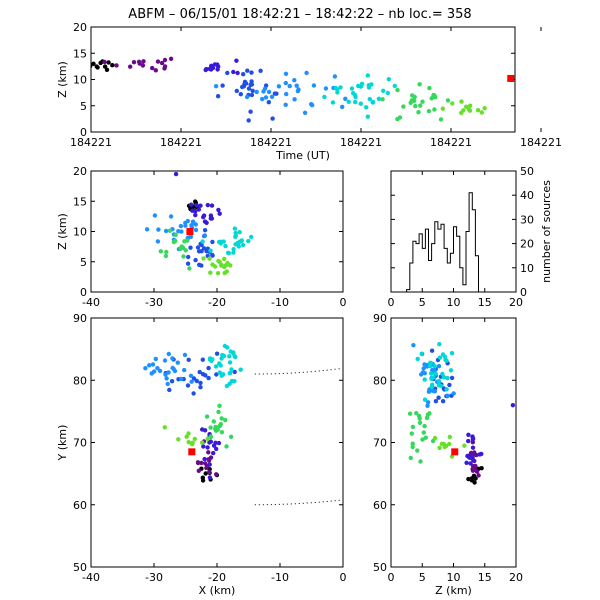 This screenshot has height=600, width=600. Describe the element at coordinates (91, 577) in the screenshot. I see `x-tick-label: -40` at that location.